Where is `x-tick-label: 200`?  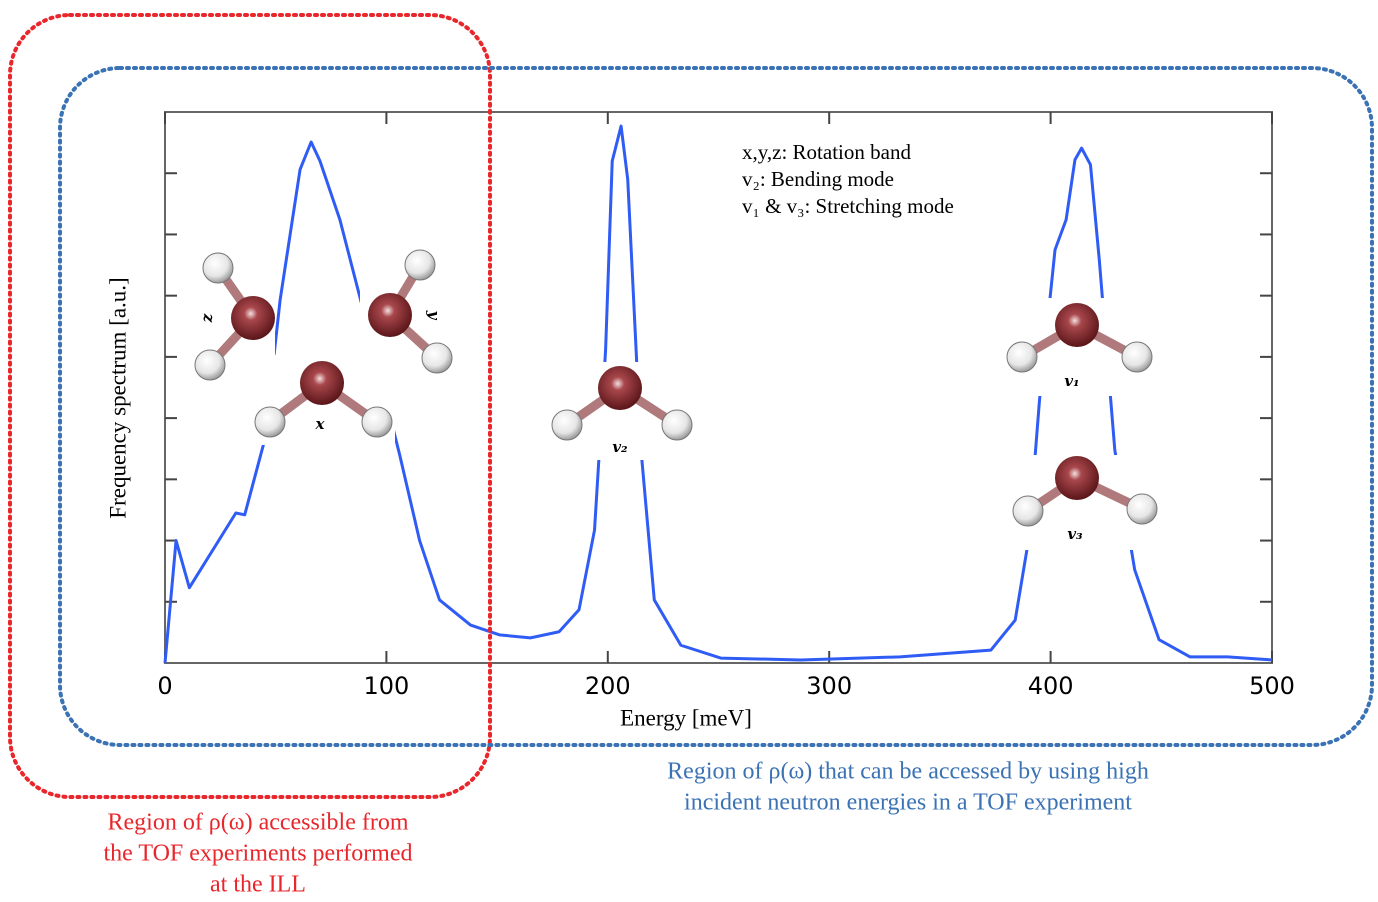
x-tick-label: 200 is located at coordinates (608, 686).